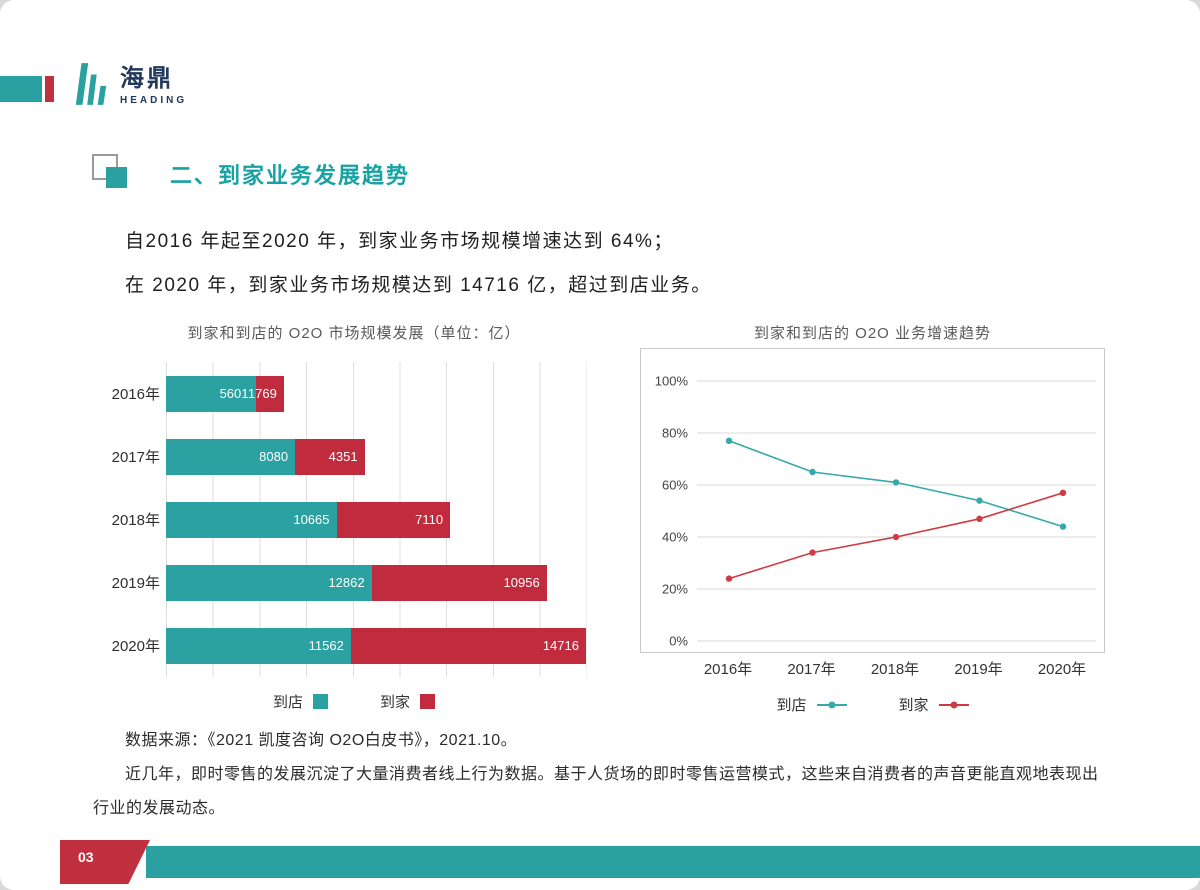 This screenshot has height=890, width=1200. I want to click on bar-value-label: 10665, so click(311, 519).